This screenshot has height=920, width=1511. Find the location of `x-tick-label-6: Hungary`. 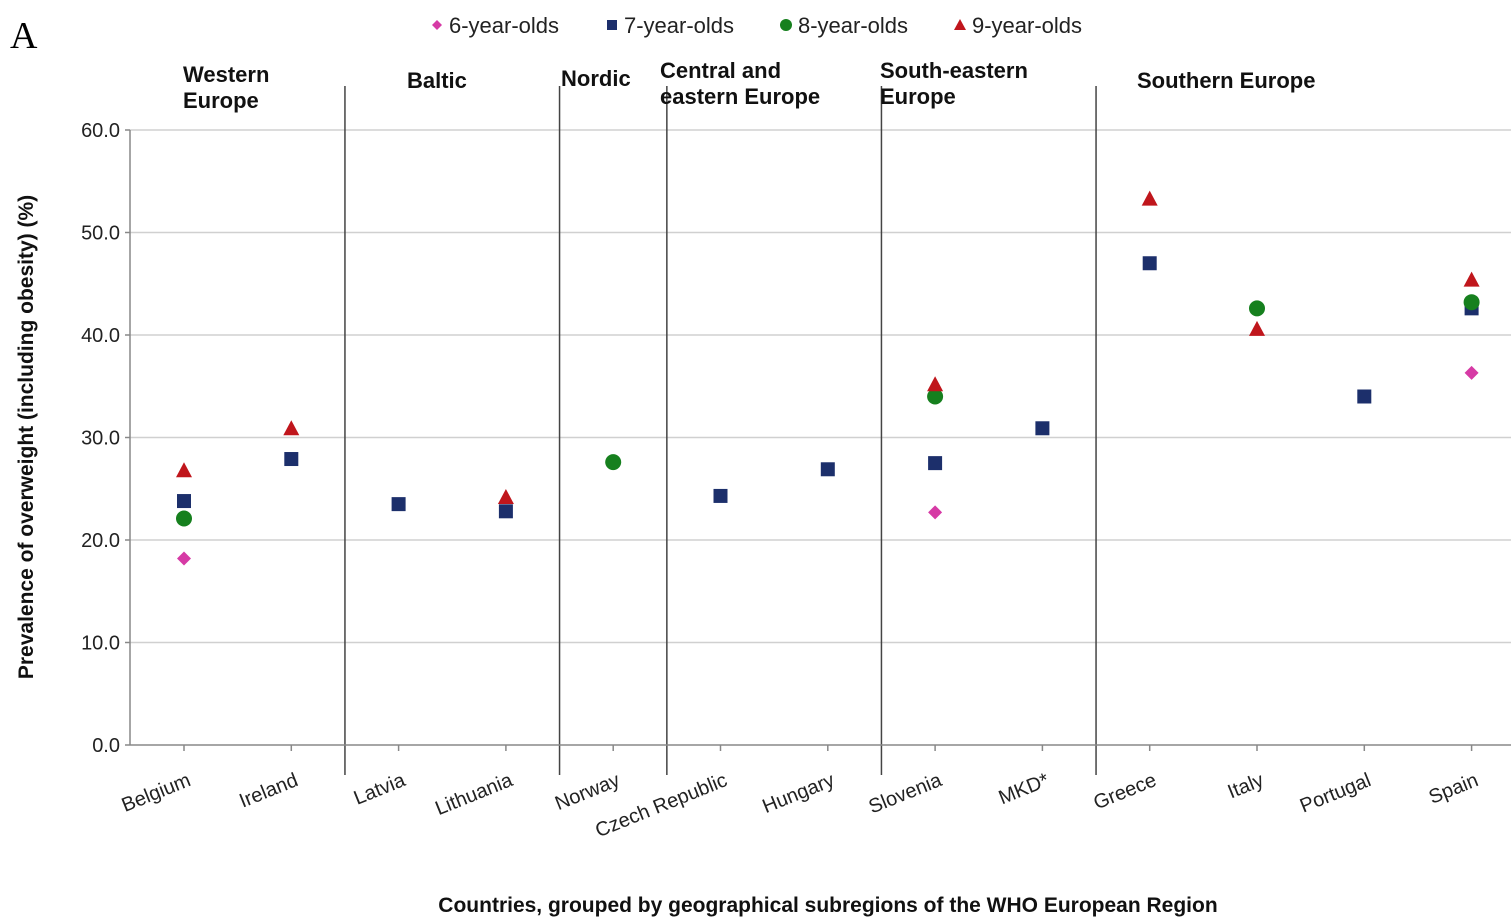

x-tick-label-6: Hungary is located at coordinates (798, 793).